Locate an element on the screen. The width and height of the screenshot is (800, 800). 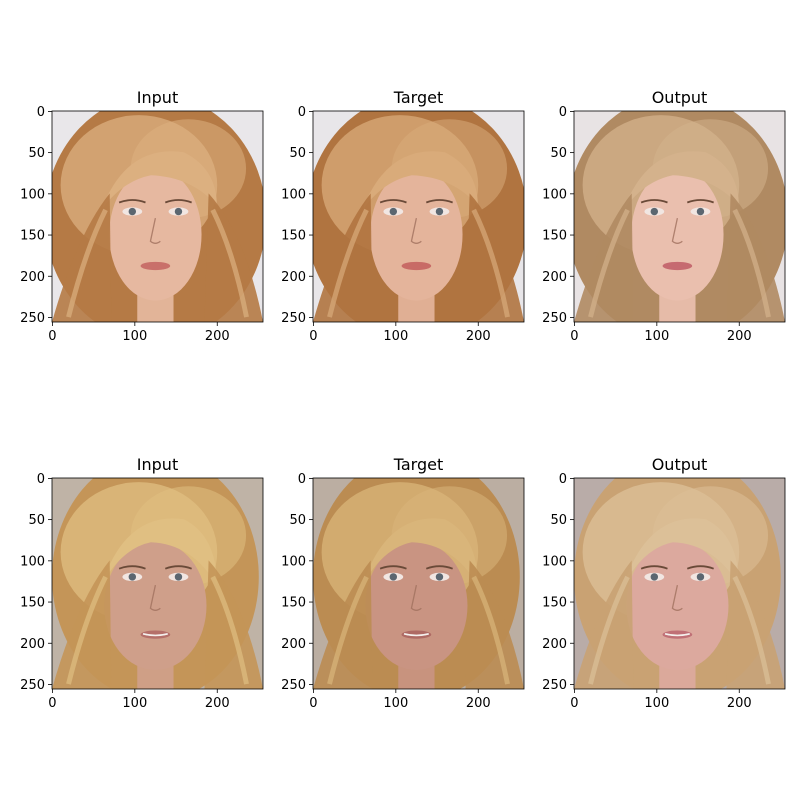
panel-4: Input 0 100 200 0 50 100 150 200 250 is located at coordinates (142, 583).